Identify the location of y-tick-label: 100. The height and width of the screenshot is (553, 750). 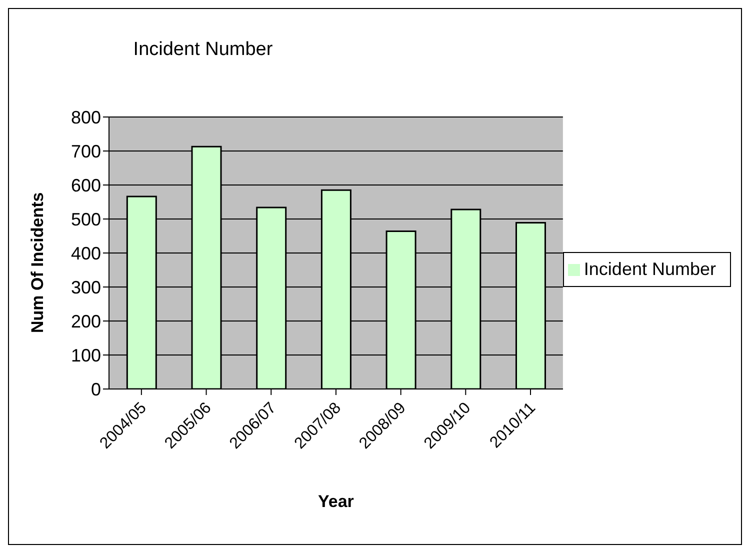
(85, 355).